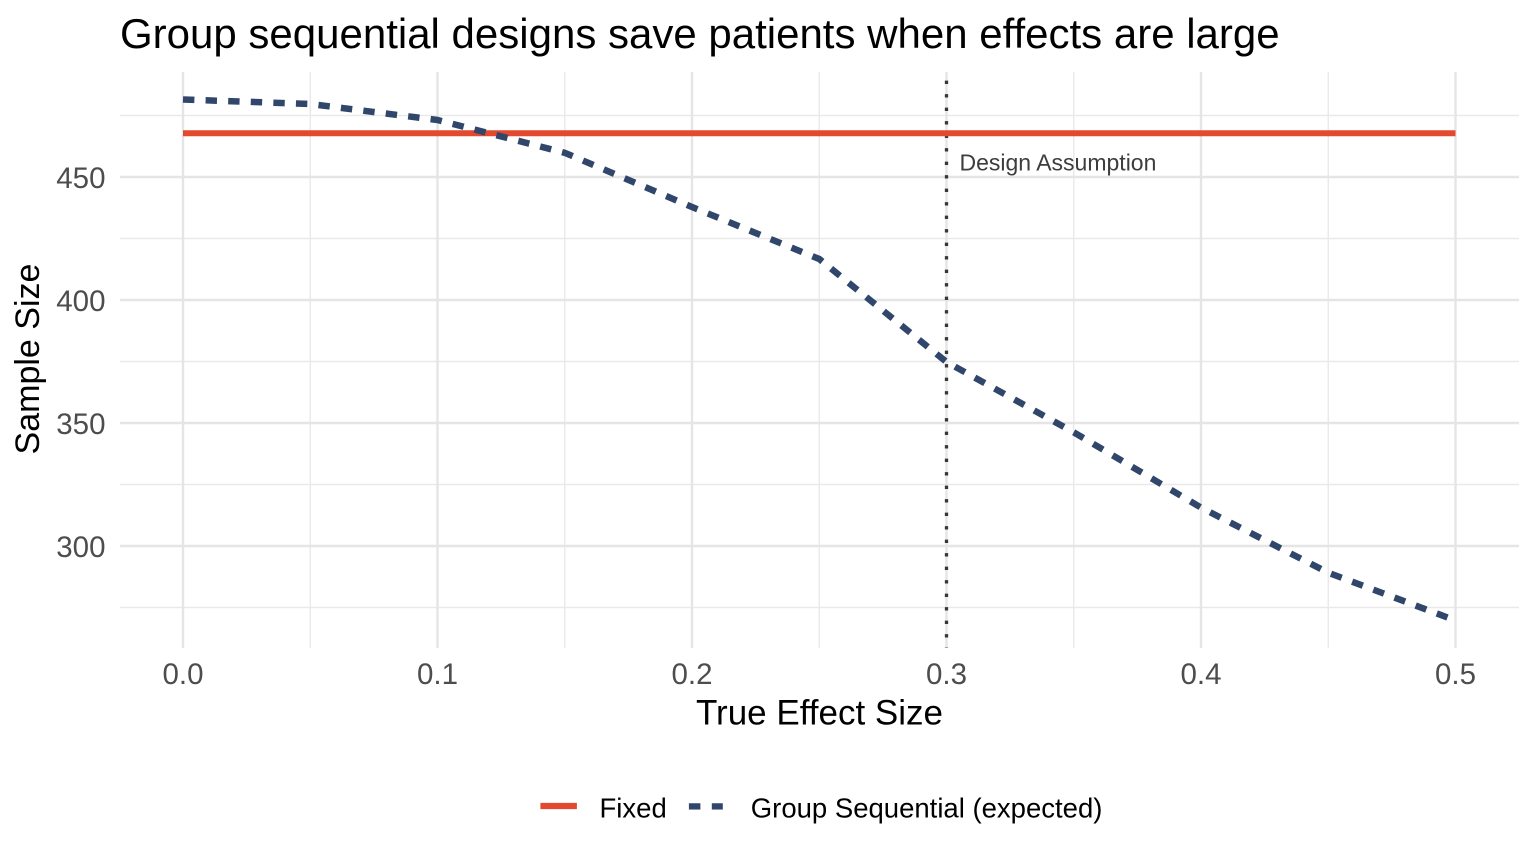 This screenshot has width=1536, height=864. What do you see at coordinates (80, 547) in the screenshot?
I see `svg-text: 300` at bounding box center [80, 547].